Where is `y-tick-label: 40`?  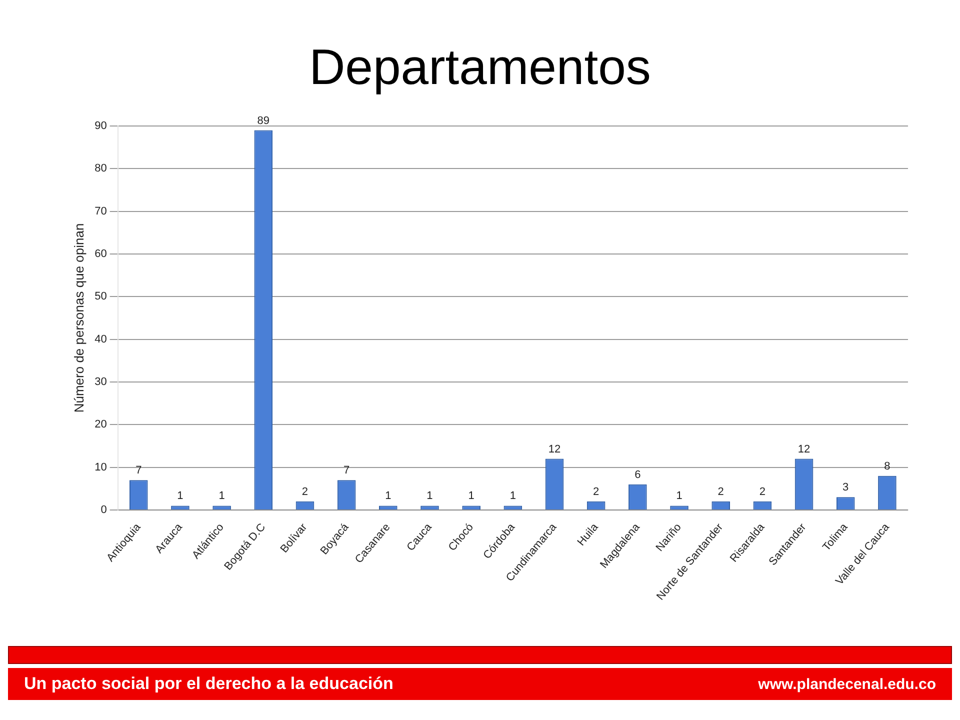
y-tick-label: 40 is located at coordinates (100, 339).